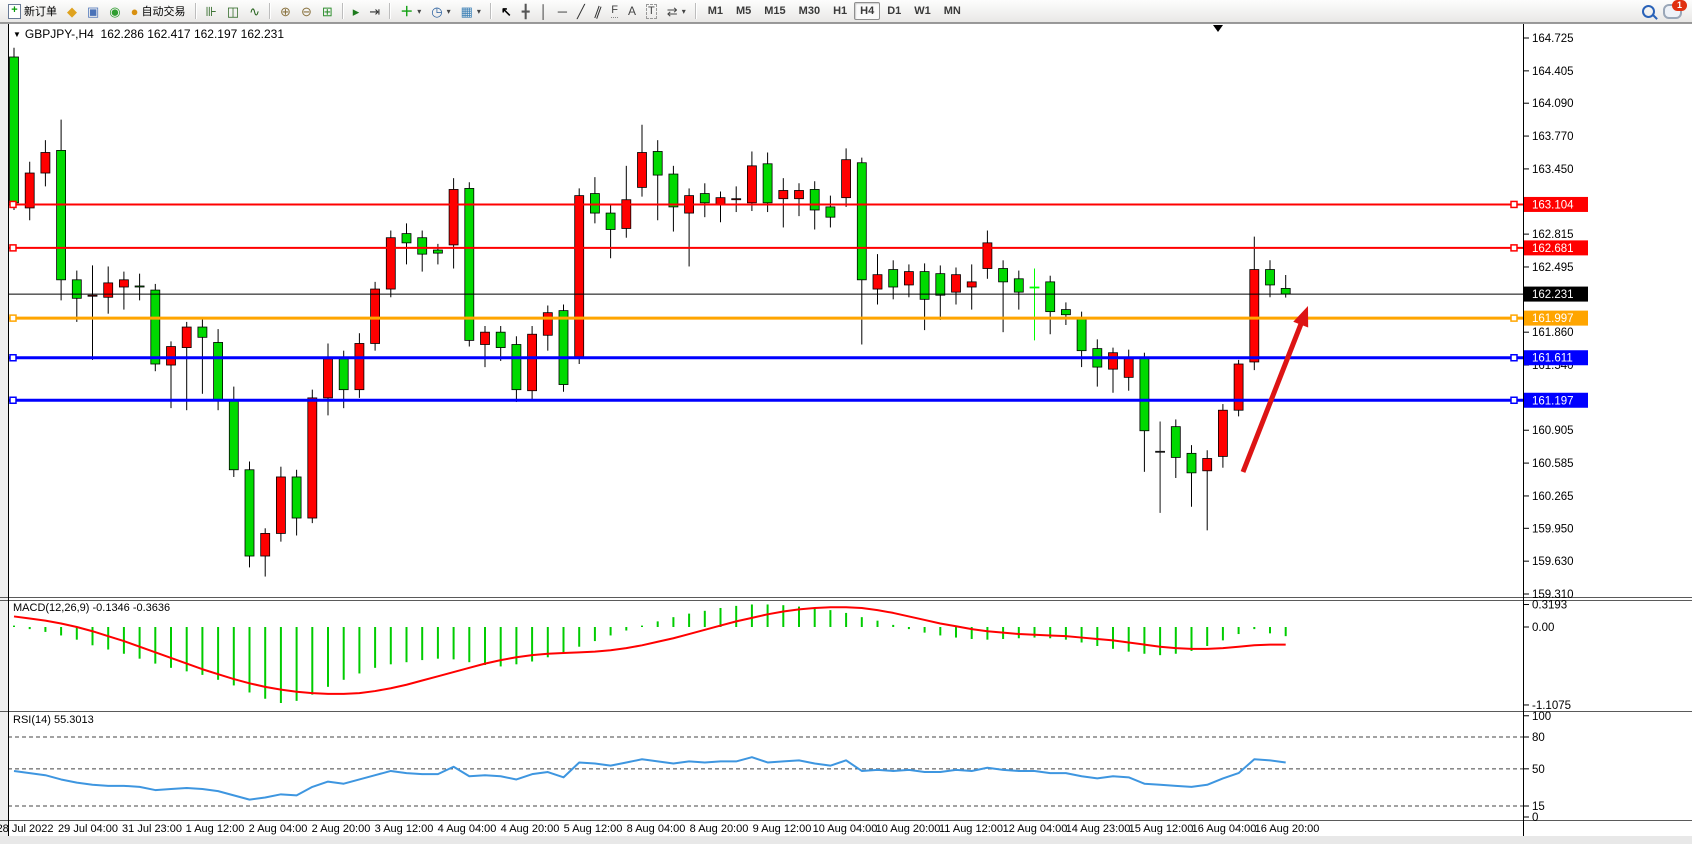 This screenshot has height=844, width=1692. I want to click on text-label-button: T, so click(651, 11).